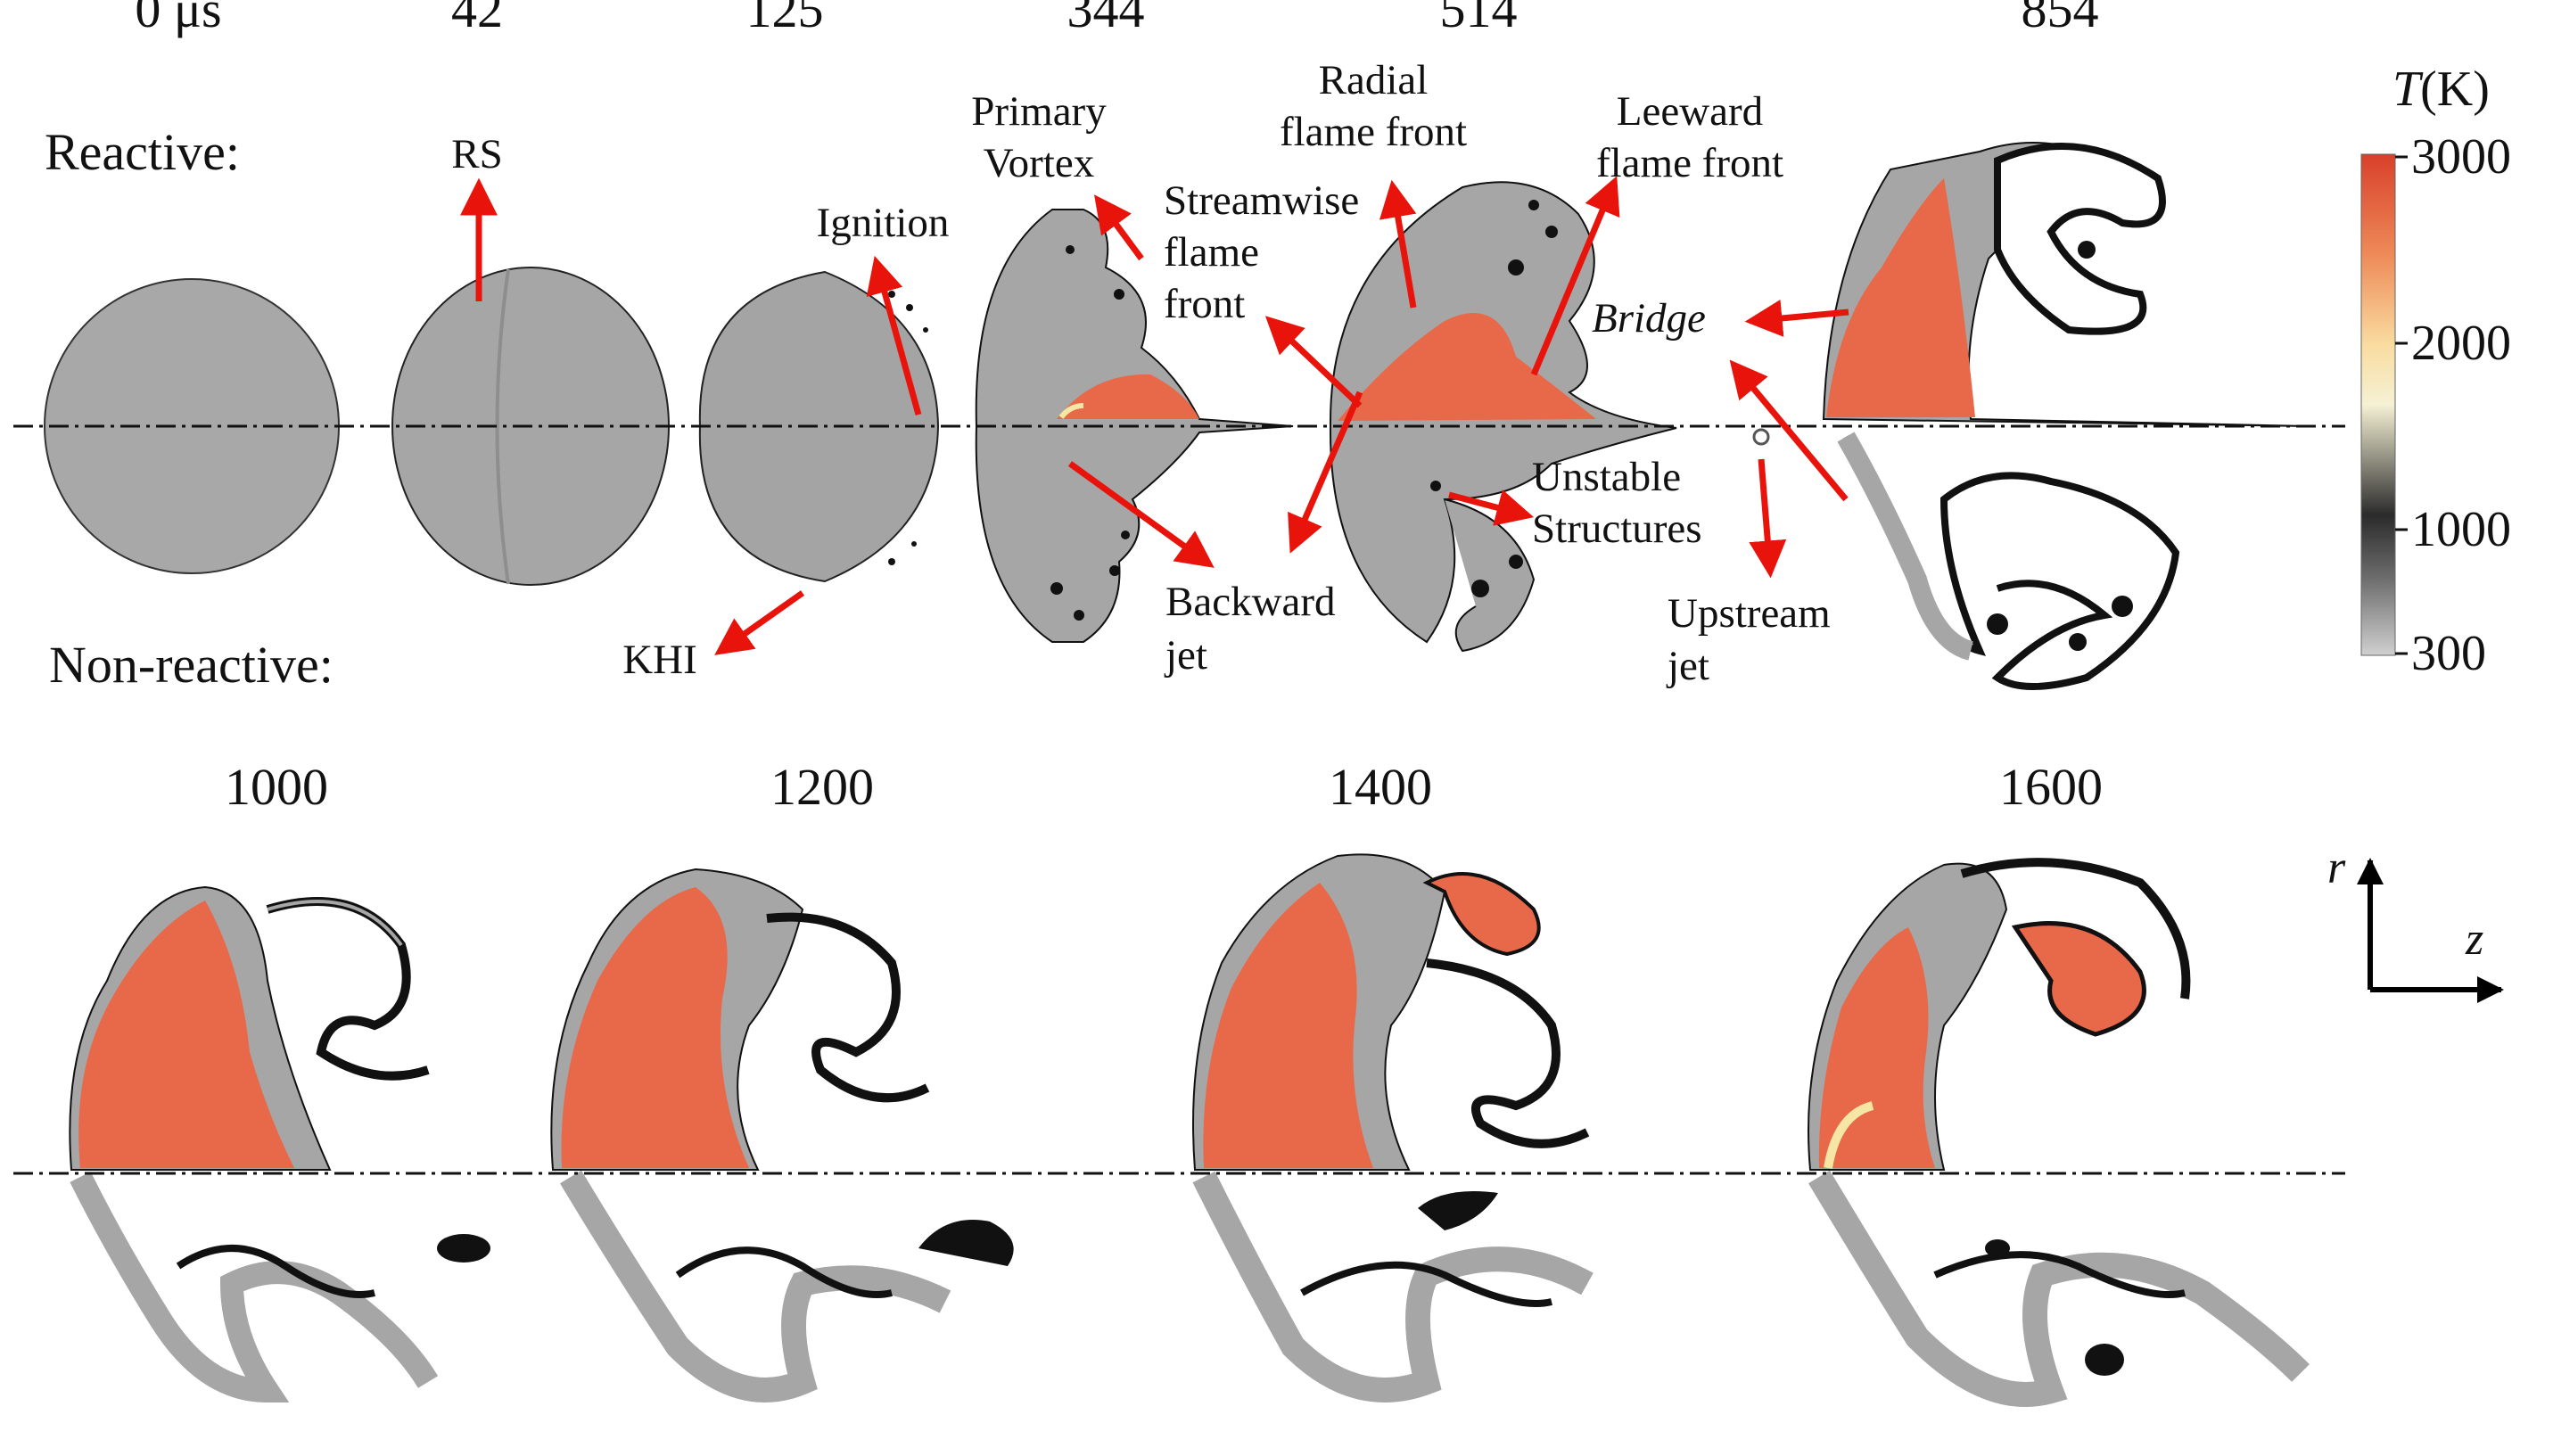  What do you see at coordinates (2051, 787) in the screenshot?
I see `time-label-1600: 1600` at bounding box center [2051, 787].